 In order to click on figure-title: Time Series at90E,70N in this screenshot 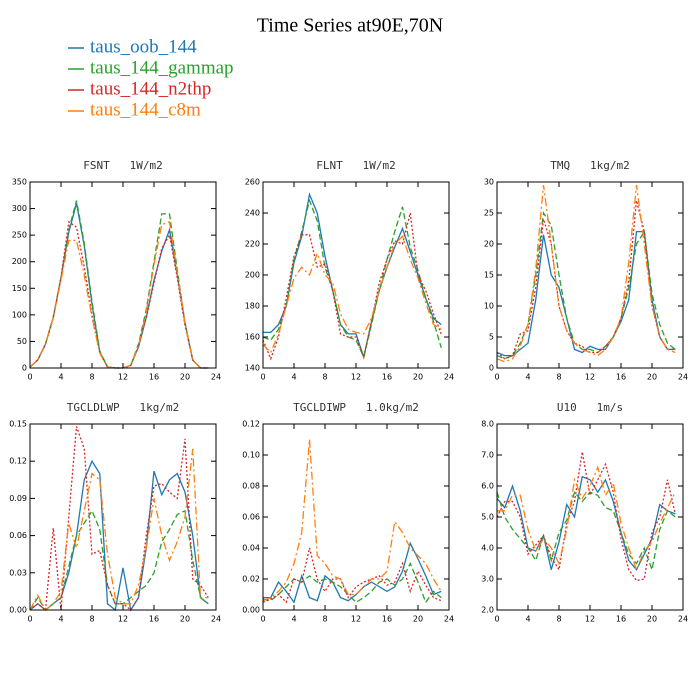, I will do `click(350, 26)`.